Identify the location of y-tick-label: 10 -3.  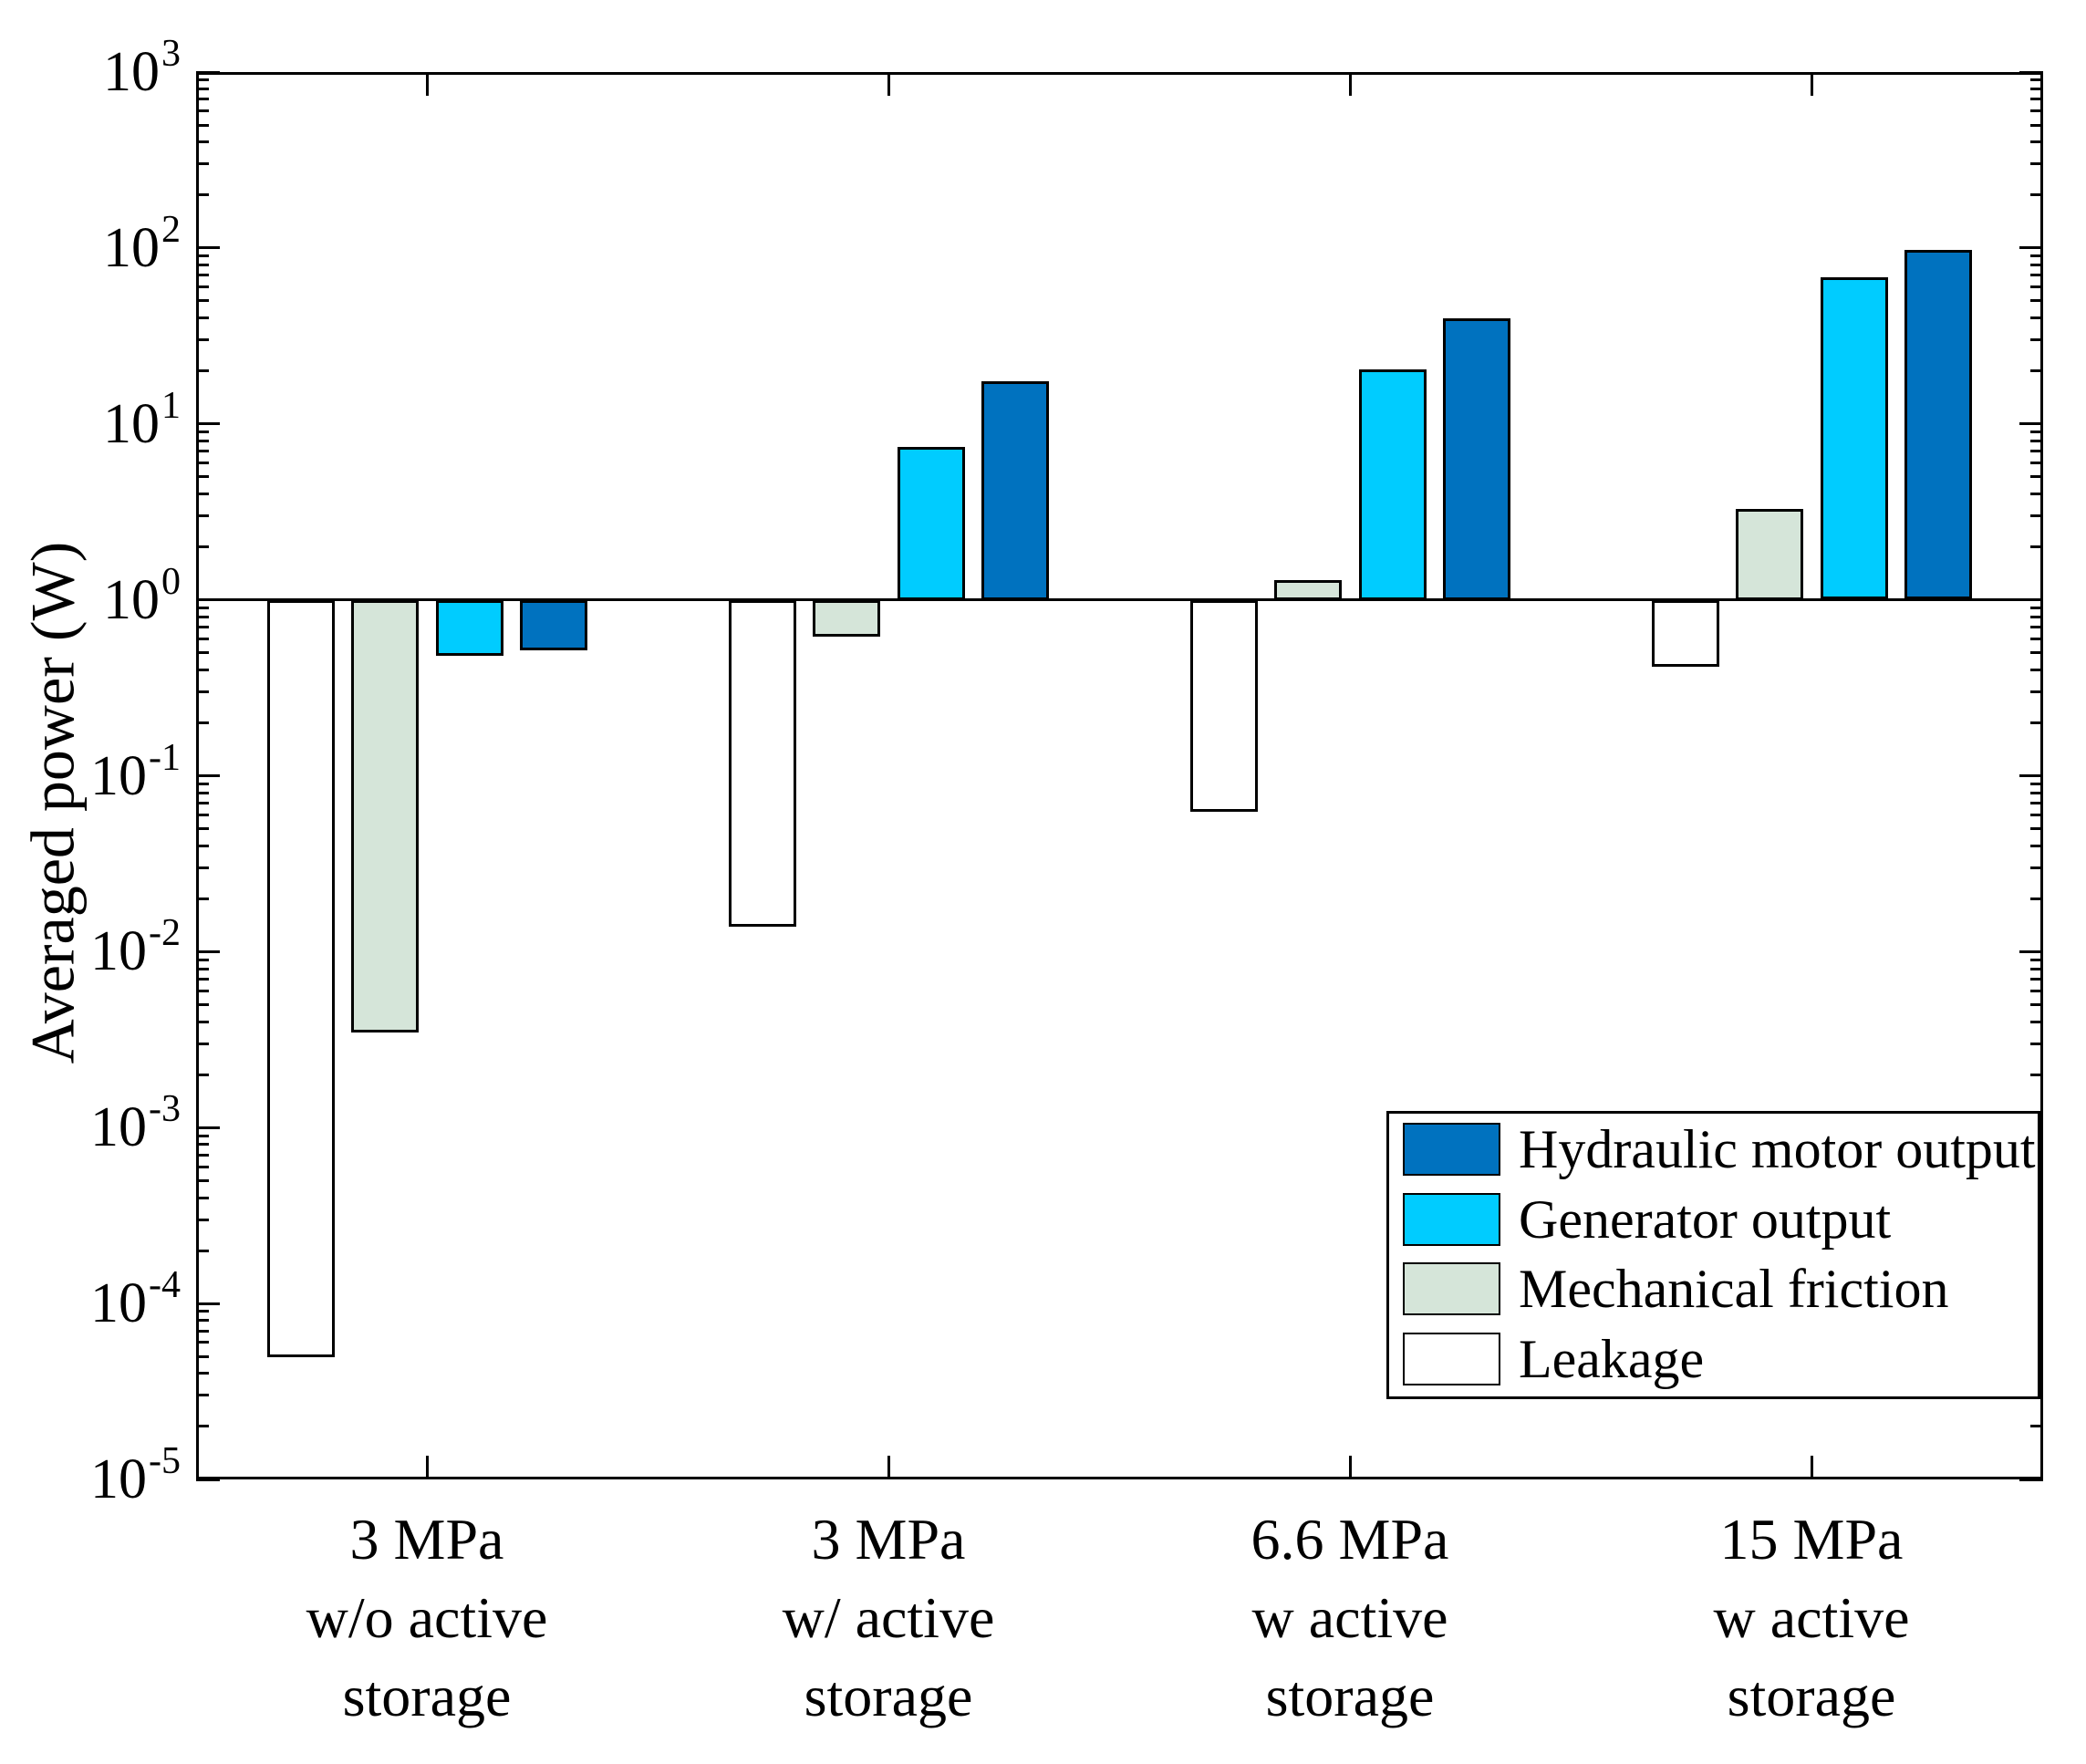
(135, 1123).